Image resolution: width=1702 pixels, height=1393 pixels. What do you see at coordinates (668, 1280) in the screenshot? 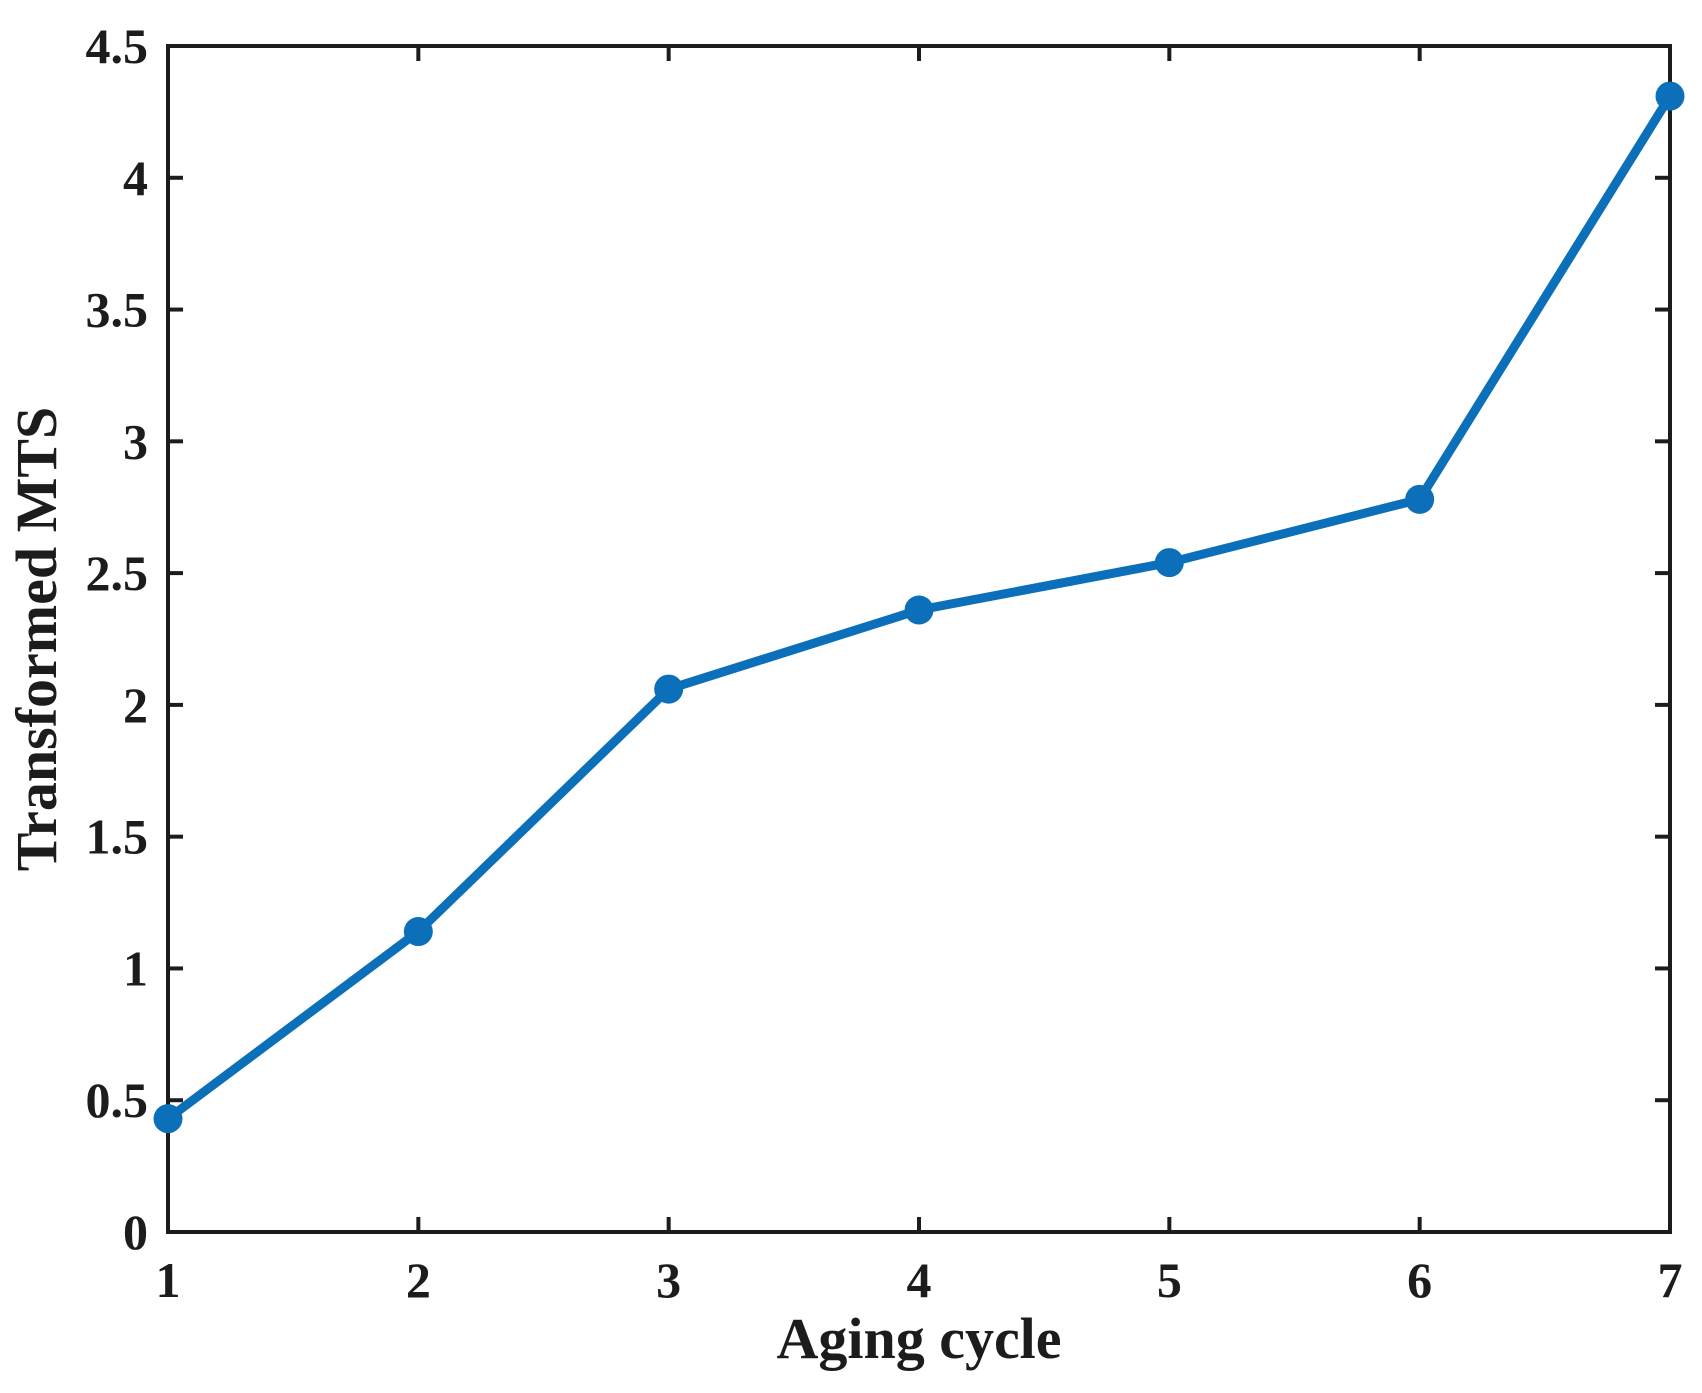
I see `x-tick-label: 3` at bounding box center [668, 1280].